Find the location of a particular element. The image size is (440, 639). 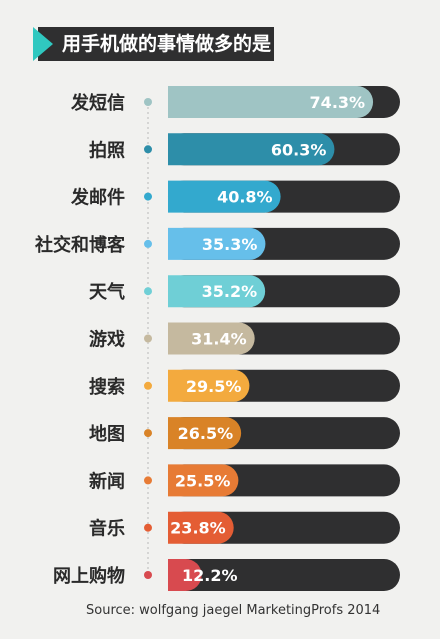

category-label: 社交和博客 is located at coordinates (80, 245).